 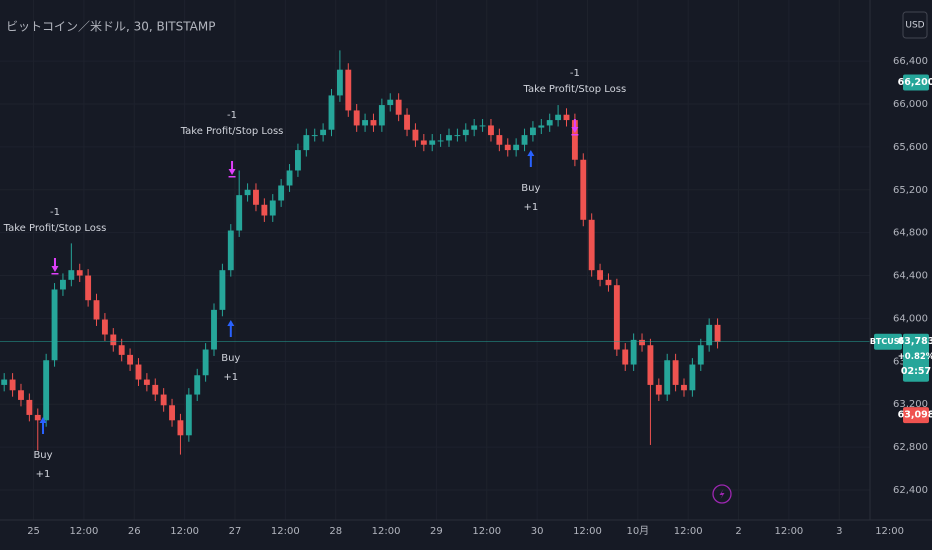 What do you see at coordinates (738, 531) in the screenshot?
I see `x-tick-label: 2` at bounding box center [738, 531].